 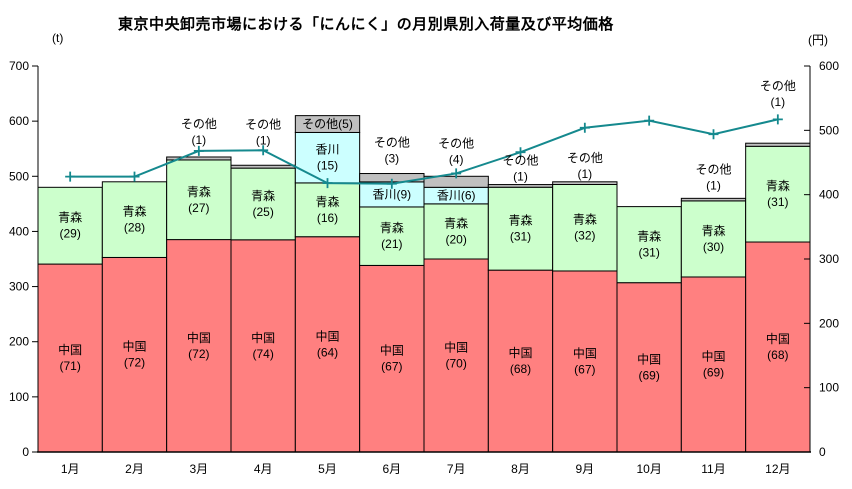 What do you see at coordinates (263, 195) in the screenshot?
I see `bar-label-4月-青森: 青森` at bounding box center [263, 195].